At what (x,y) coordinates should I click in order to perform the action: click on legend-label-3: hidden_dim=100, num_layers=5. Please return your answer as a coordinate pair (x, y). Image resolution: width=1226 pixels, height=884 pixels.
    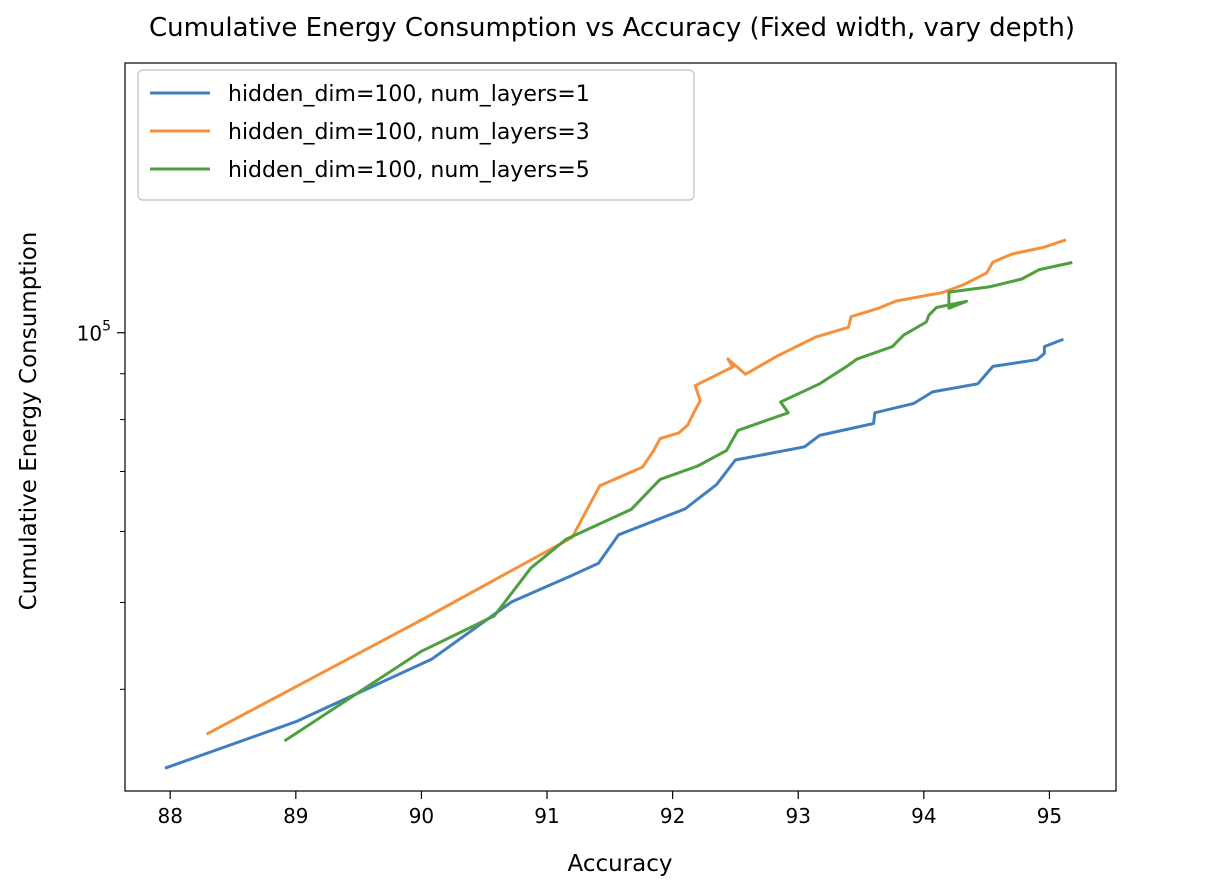
    Looking at the image, I should click on (409, 170).